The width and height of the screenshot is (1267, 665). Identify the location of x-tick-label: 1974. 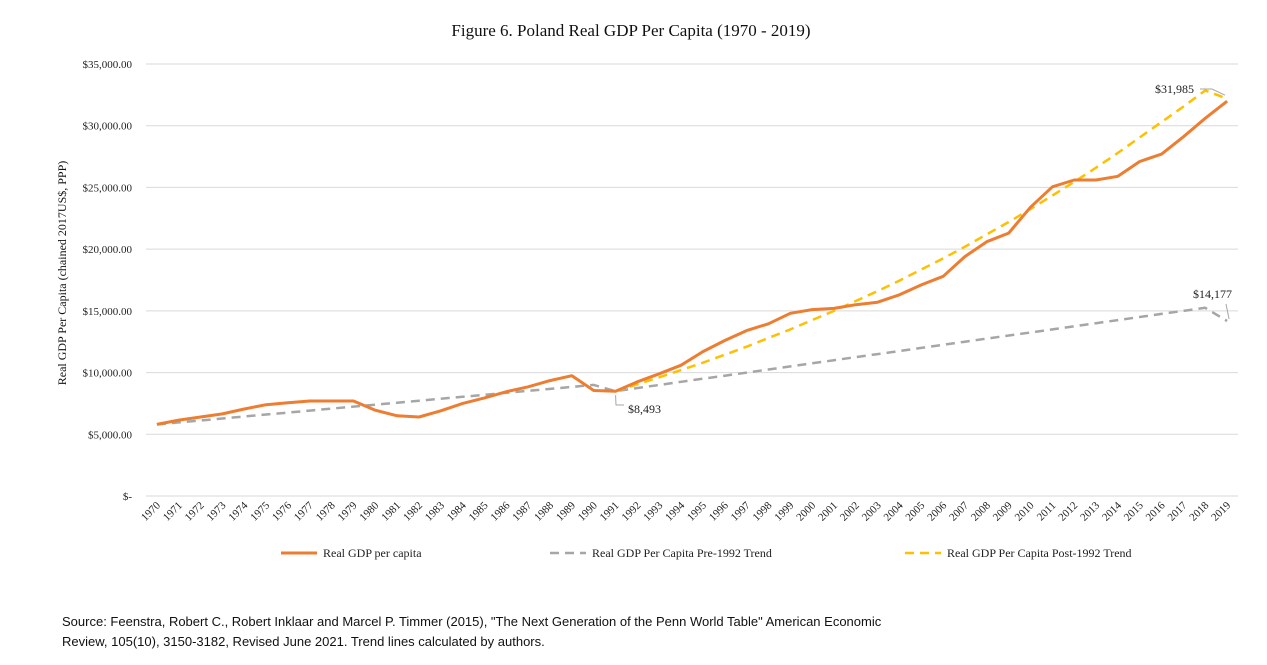
(238, 511).